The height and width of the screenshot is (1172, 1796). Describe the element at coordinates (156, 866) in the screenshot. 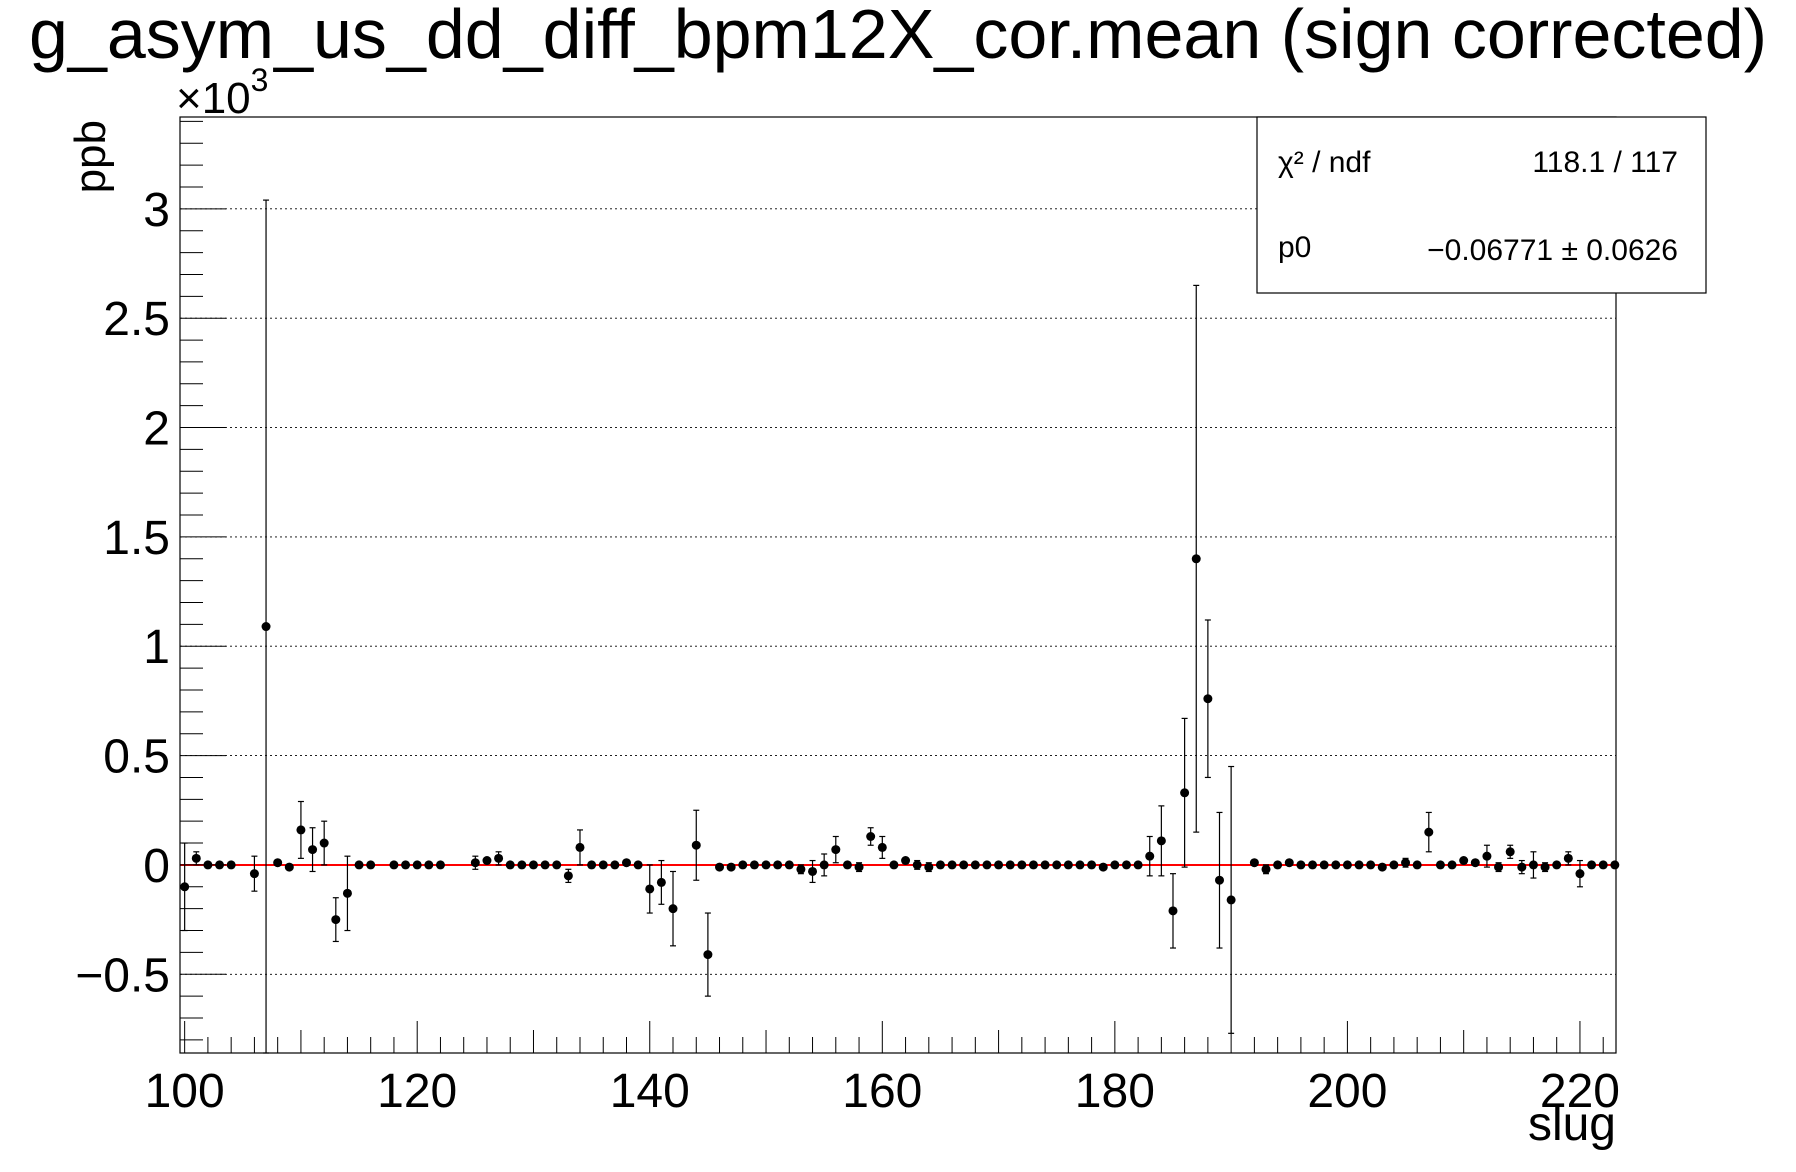

I see `y-tick-label: 0` at that location.